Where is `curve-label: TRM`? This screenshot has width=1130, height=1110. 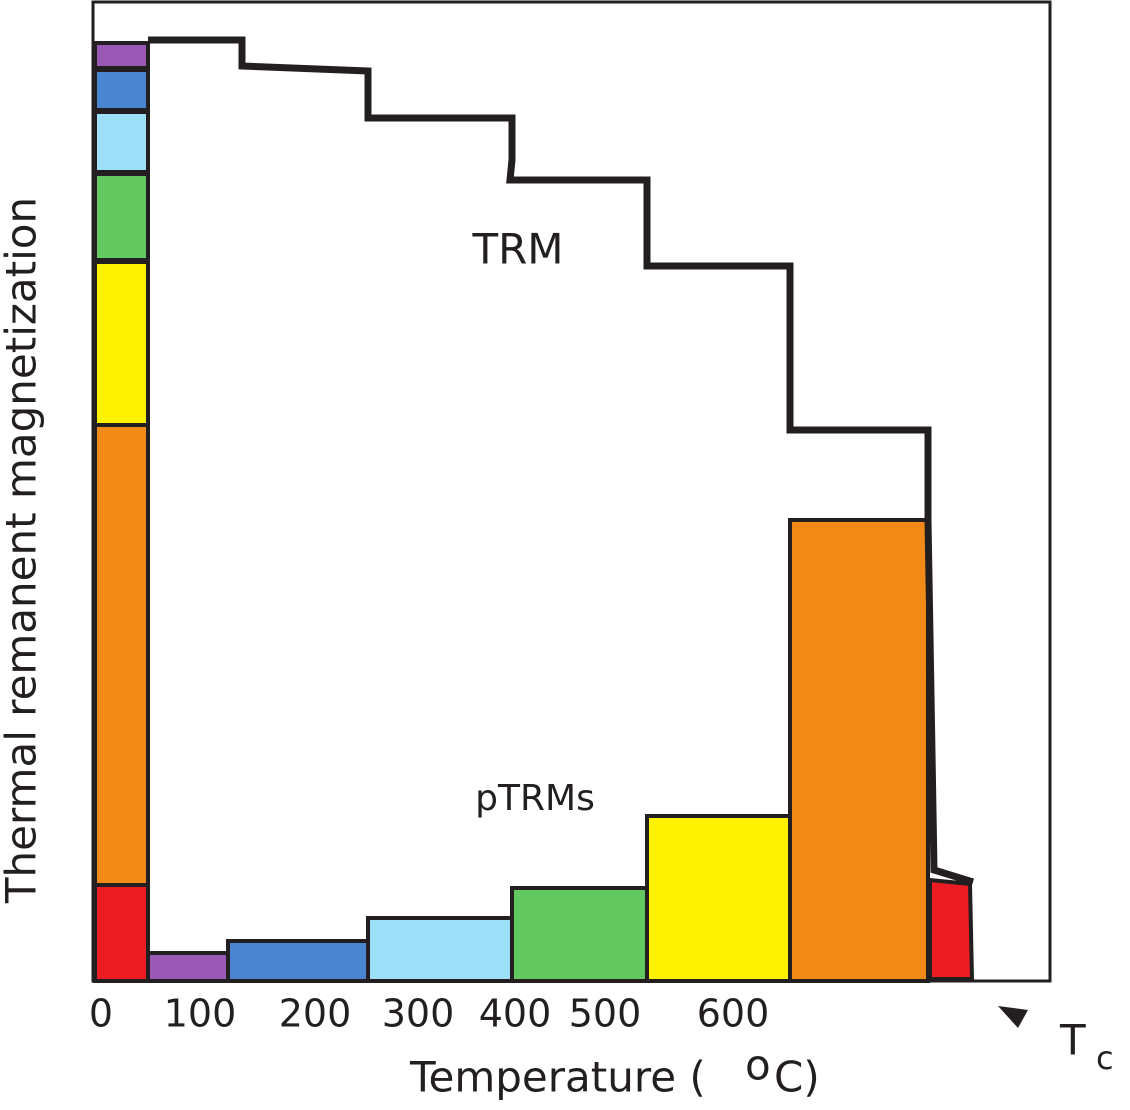
curve-label: TRM is located at coordinates (517, 249).